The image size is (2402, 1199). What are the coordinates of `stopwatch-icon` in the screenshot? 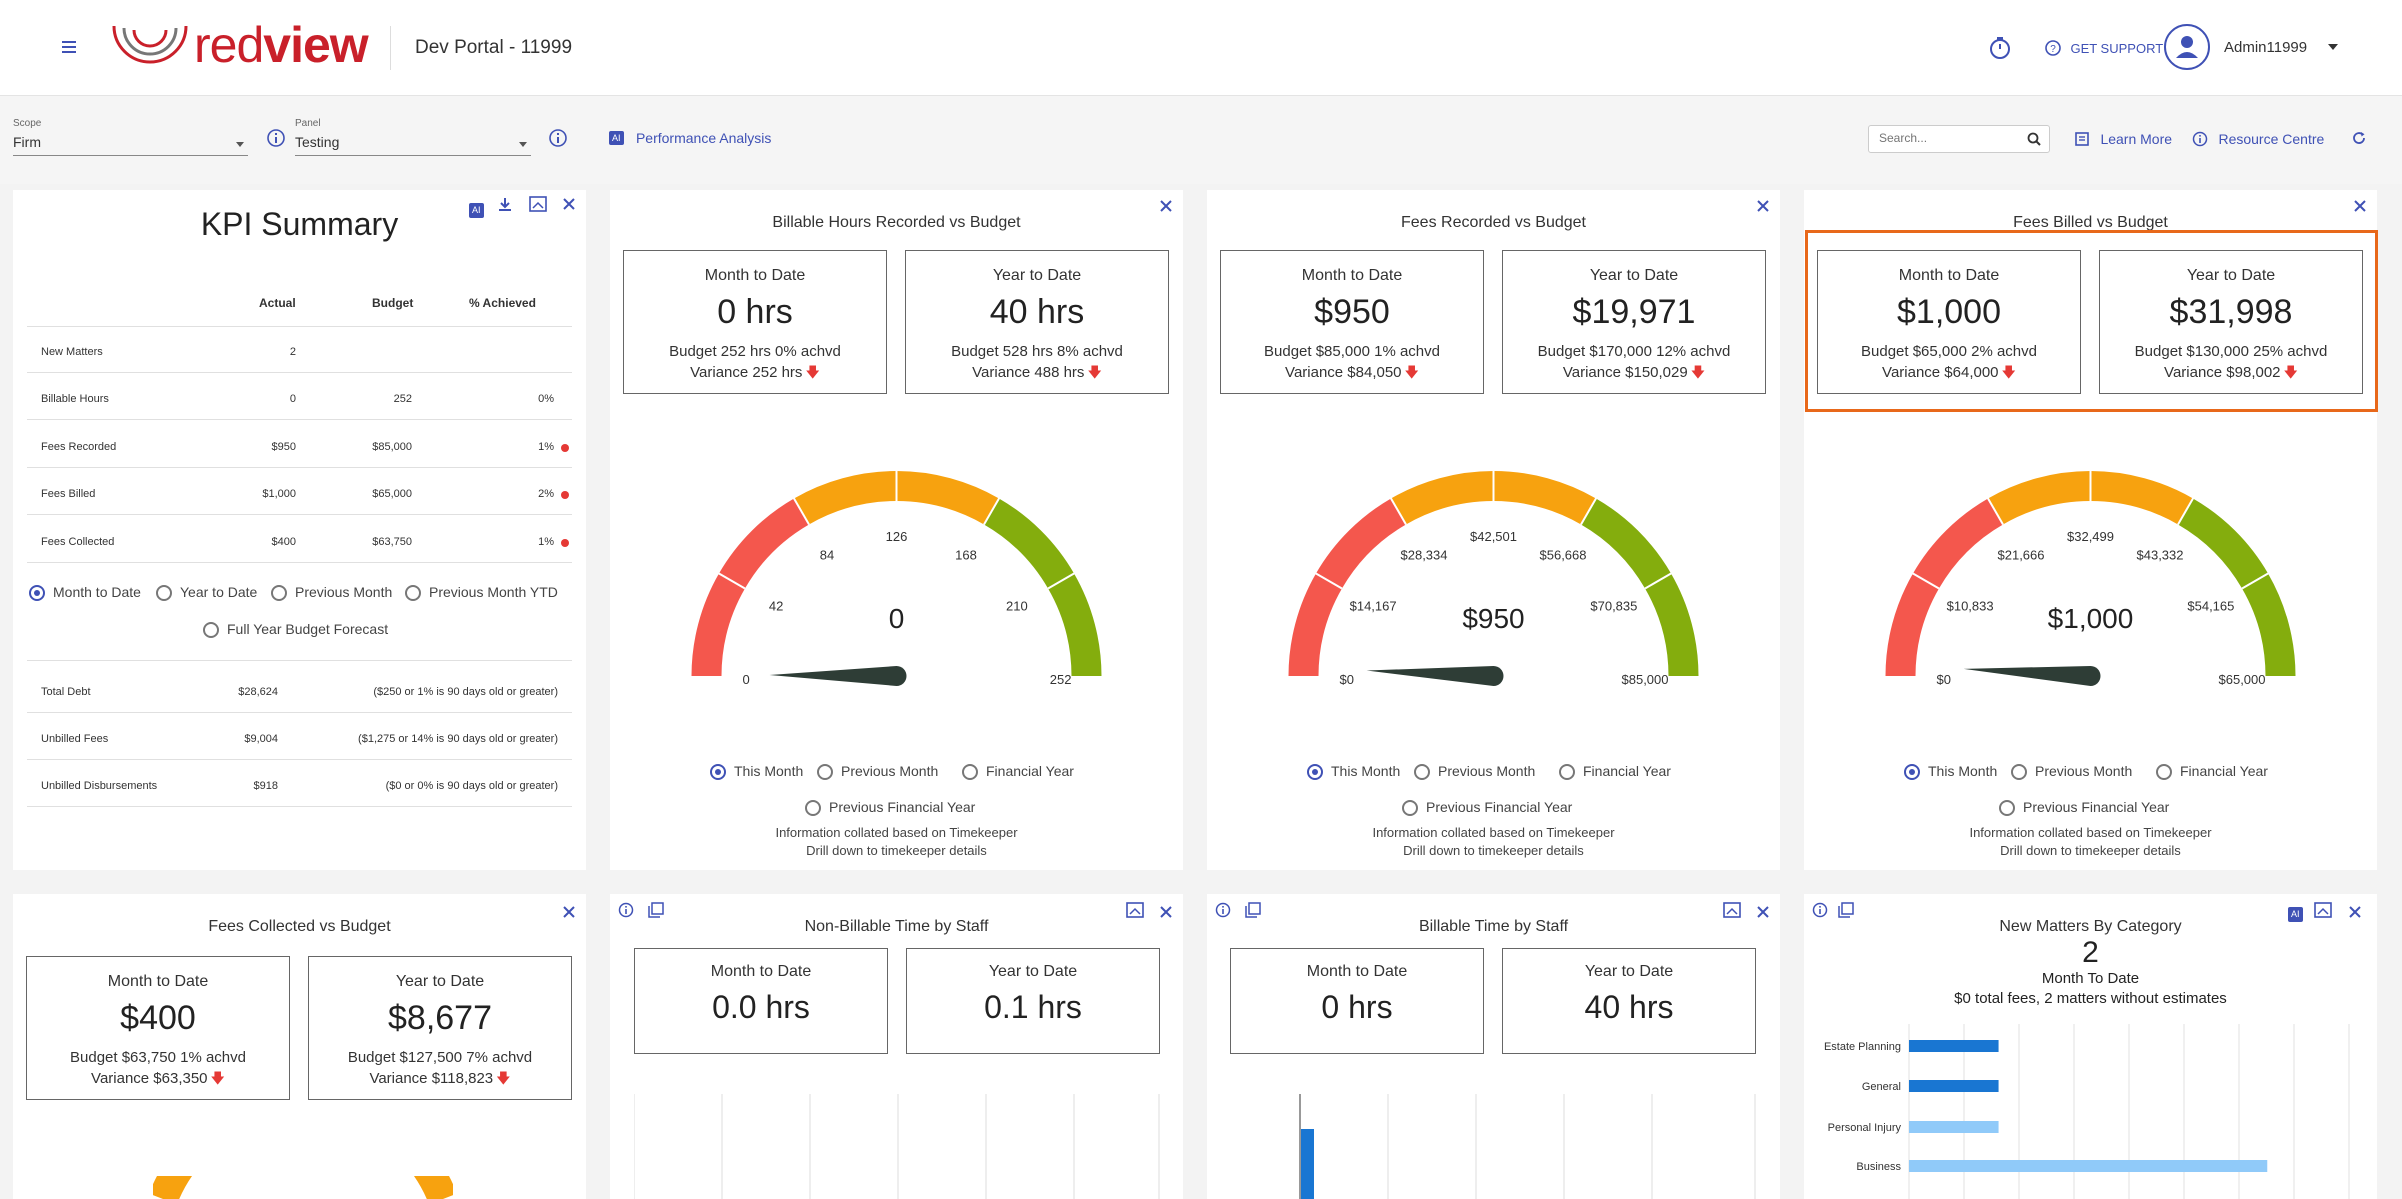 It's located at (2000, 50).